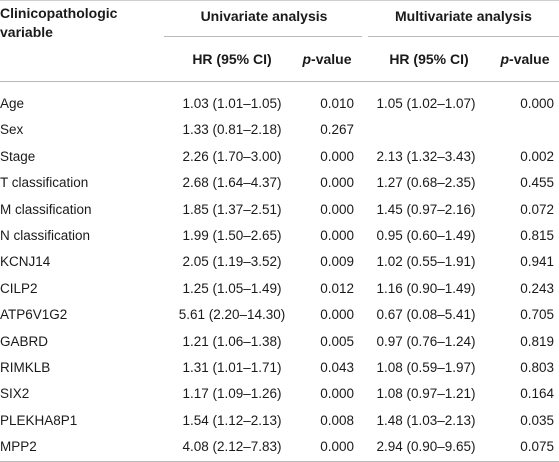 The width and height of the screenshot is (559, 462). I want to click on cell-multi-p: 0.803, so click(537, 367).